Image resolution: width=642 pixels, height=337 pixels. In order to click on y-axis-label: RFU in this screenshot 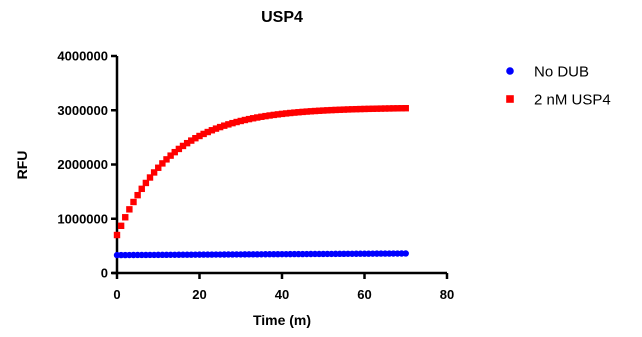, I will do `click(22, 165)`.